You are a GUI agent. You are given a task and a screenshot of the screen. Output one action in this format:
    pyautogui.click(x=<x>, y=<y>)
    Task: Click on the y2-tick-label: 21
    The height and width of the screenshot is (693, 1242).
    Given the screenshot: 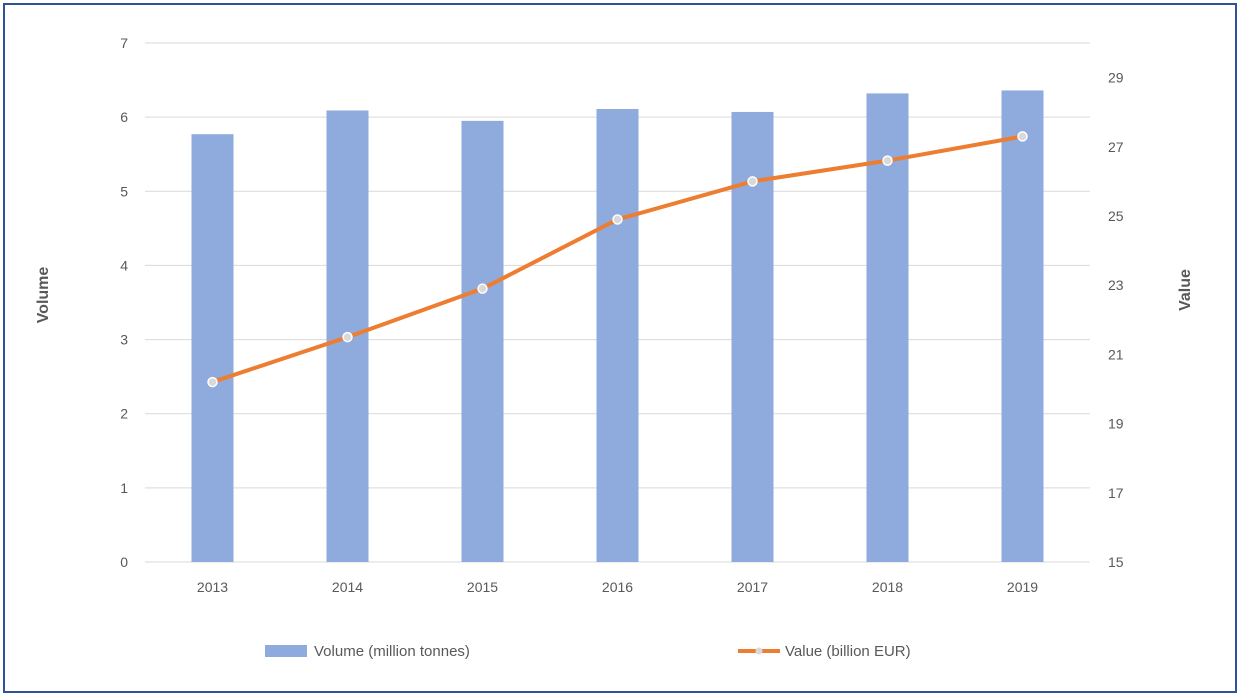 What is the action you would take?
    pyautogui.click(x=1116, y=354)
    